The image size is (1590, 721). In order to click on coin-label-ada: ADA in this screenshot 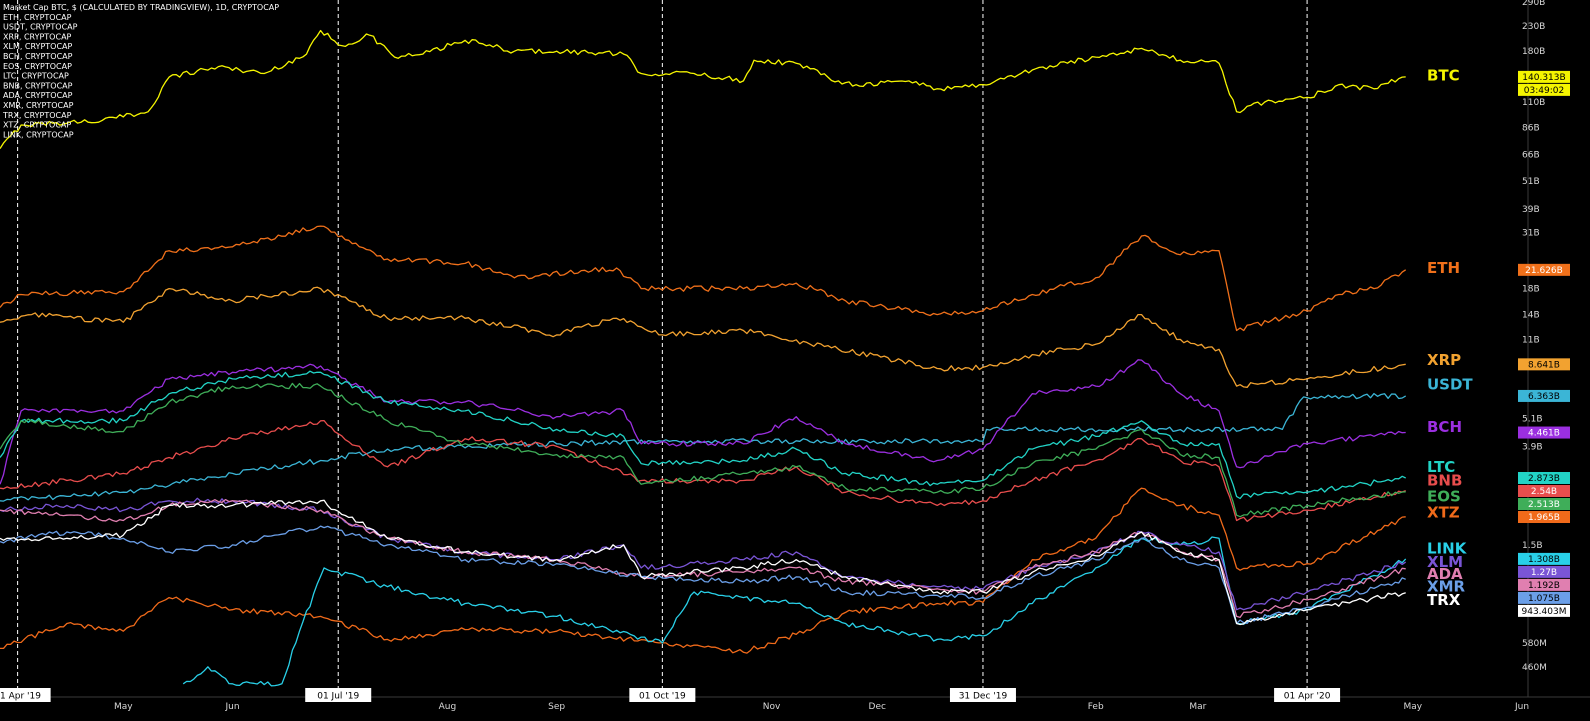, I will do `click(1445, 574)`.